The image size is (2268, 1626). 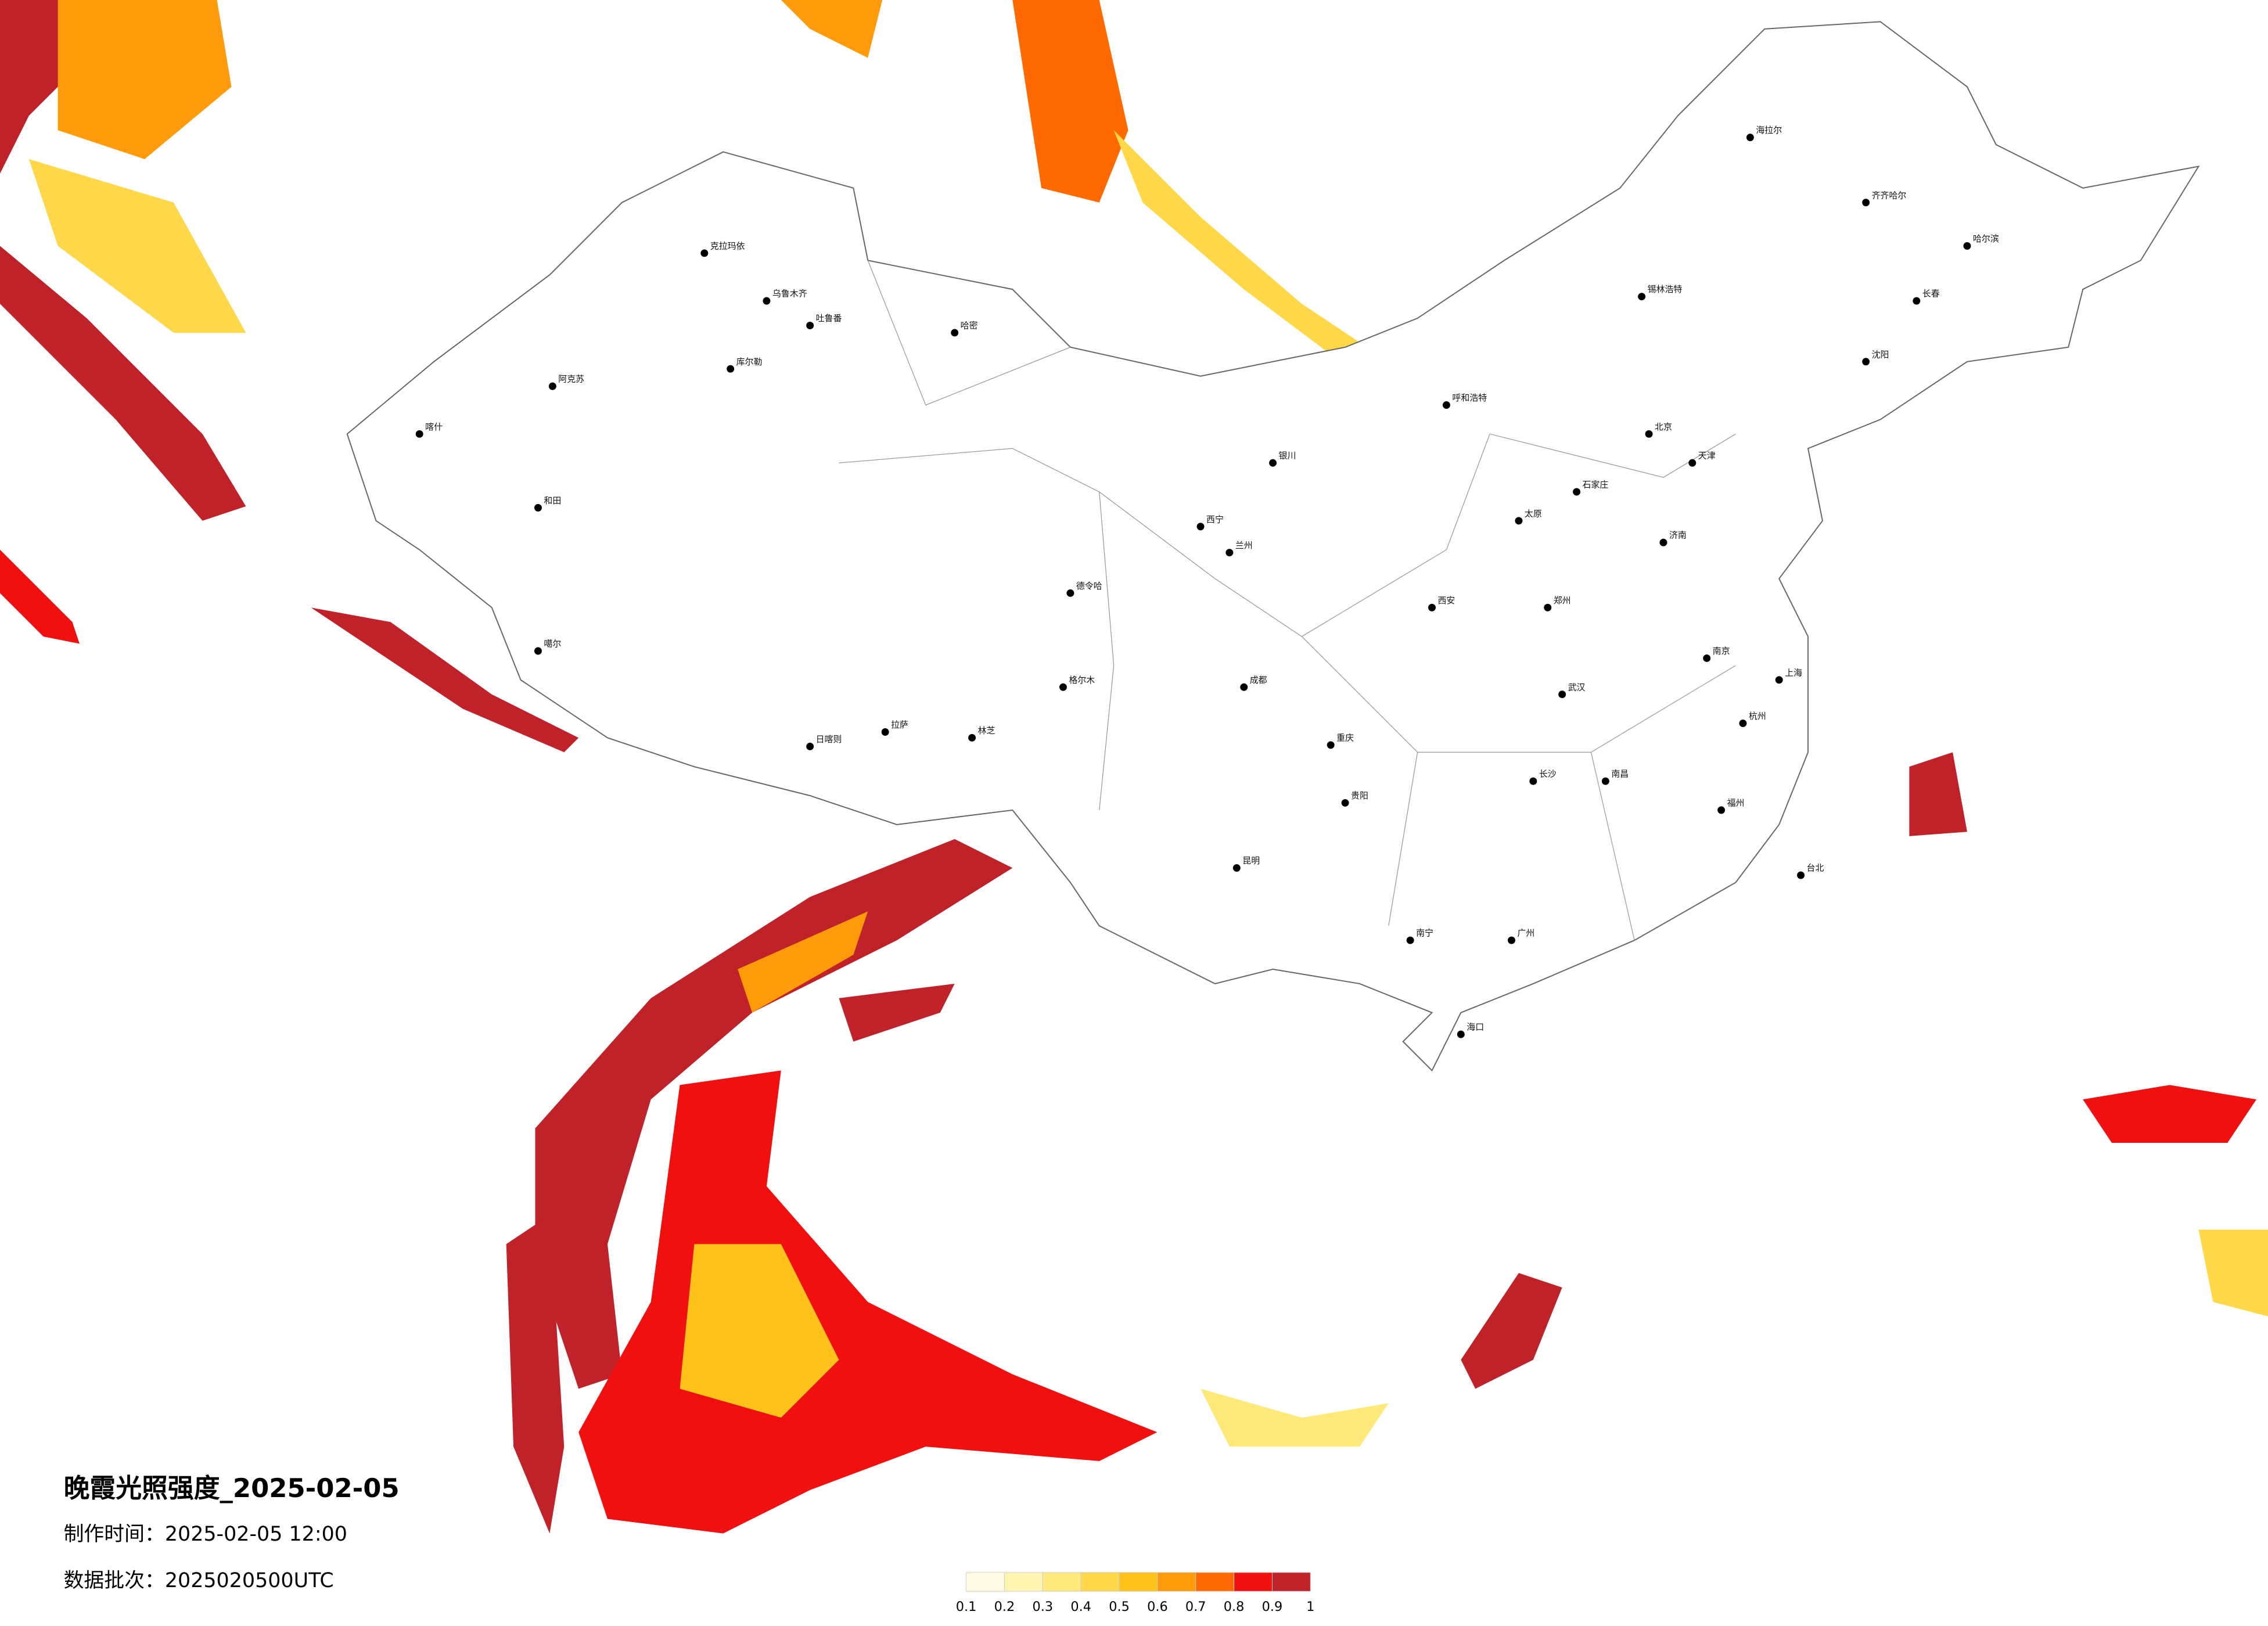 What do you see at coordinates (1815, 868) in the screenshot?
I see `city-label: 台北` at bounding box center [1815, 868].